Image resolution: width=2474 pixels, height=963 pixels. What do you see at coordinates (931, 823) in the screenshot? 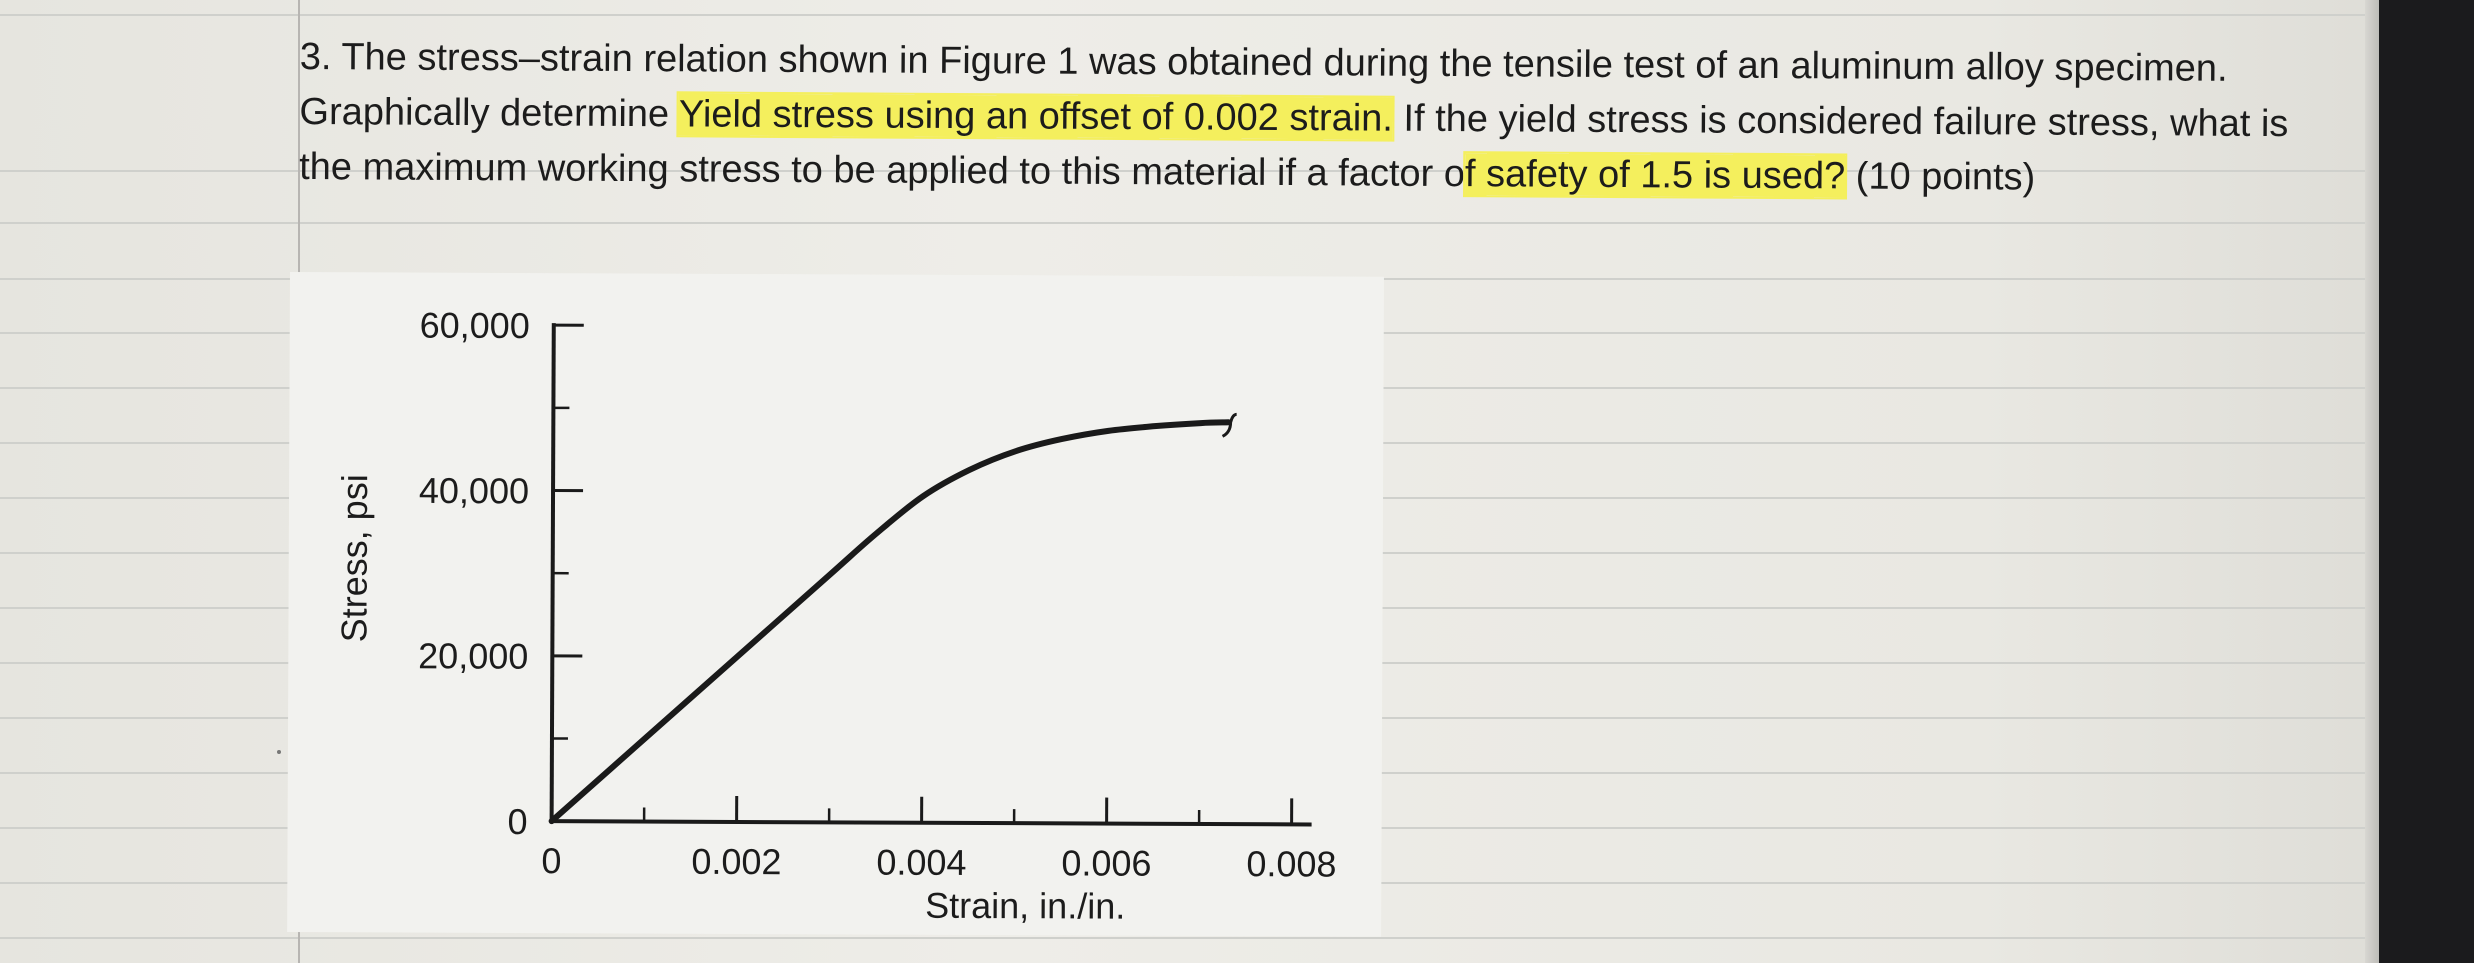
I see `x-axis-line` at bounding box center [931, 823].